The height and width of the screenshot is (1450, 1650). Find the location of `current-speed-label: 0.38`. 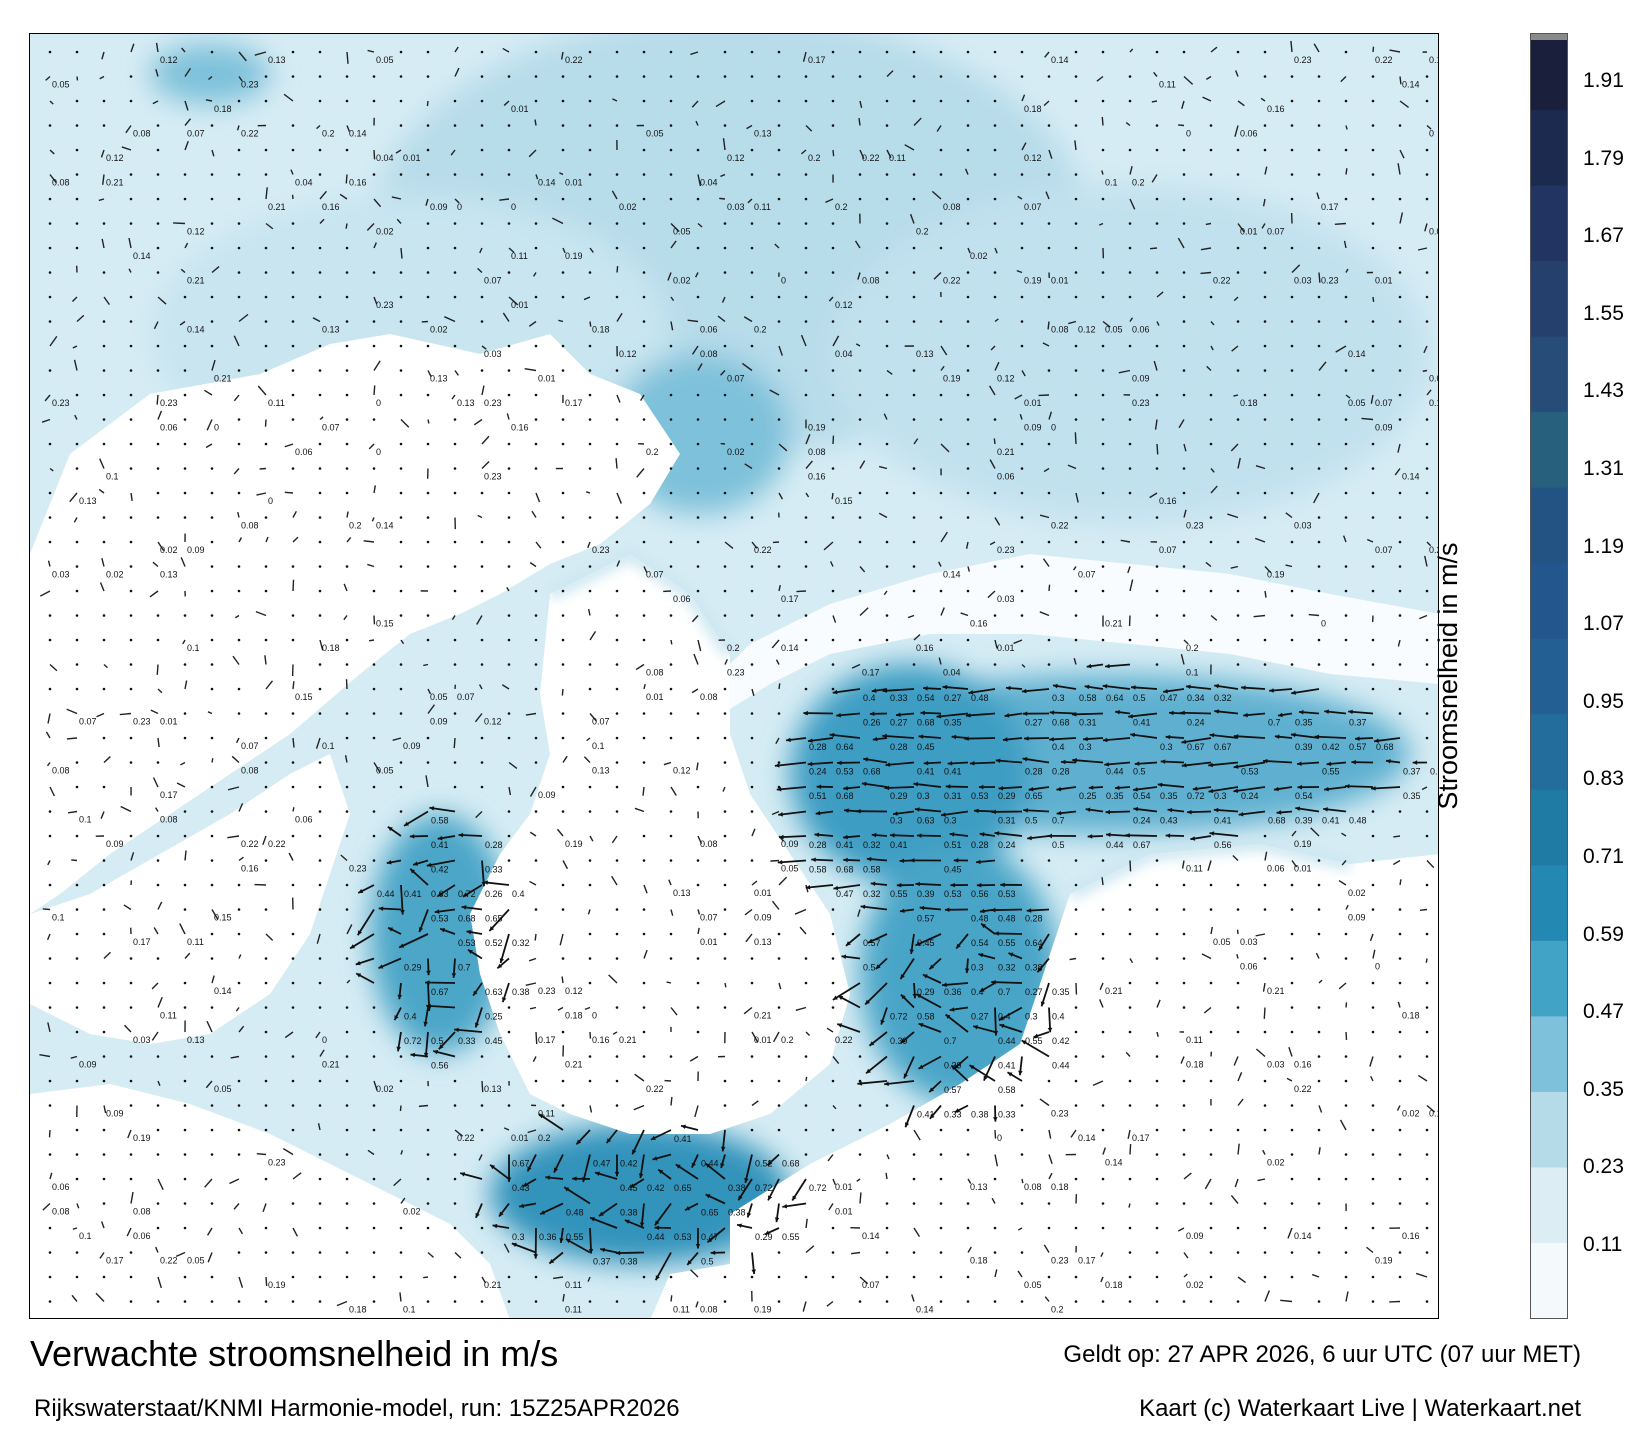

current-speed-label: 0.38 is located at coordinates (980, 1115).